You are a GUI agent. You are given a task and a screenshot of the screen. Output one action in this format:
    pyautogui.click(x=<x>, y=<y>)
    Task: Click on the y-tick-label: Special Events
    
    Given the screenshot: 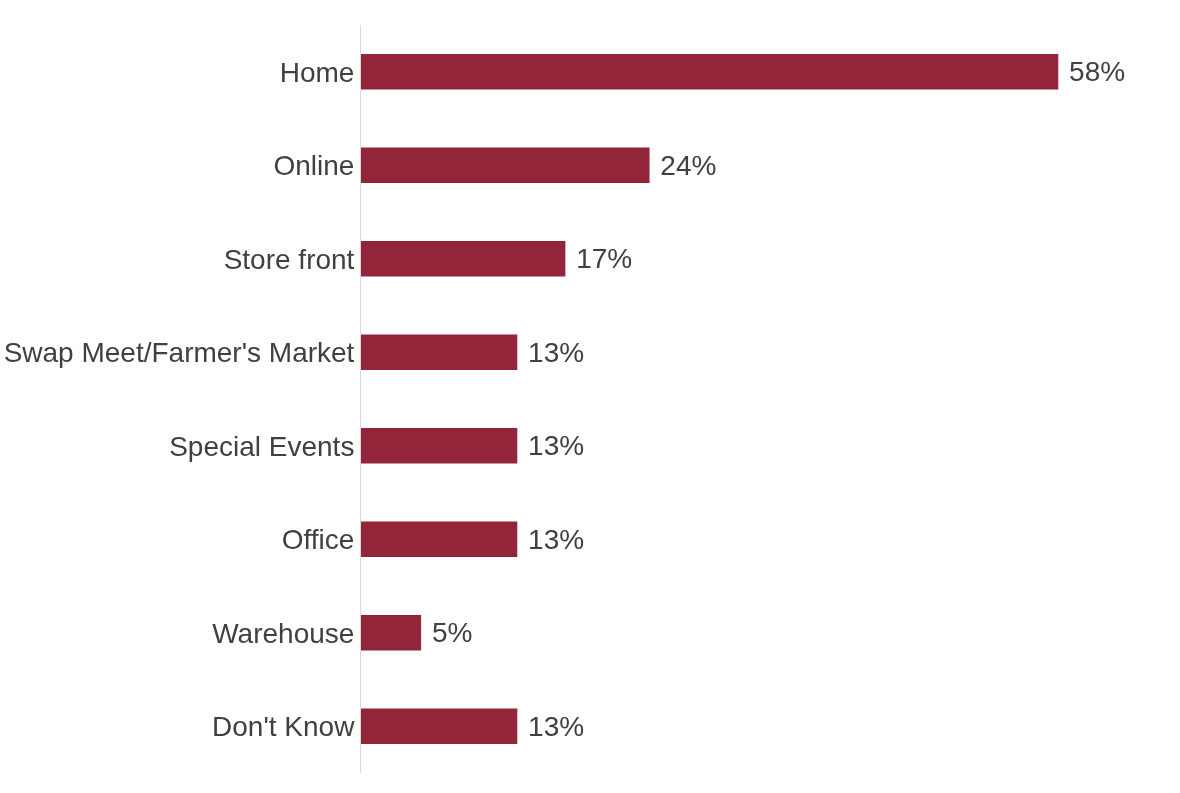 What is the action you would take?
    pyautogui.click(x=262, y=446)
    